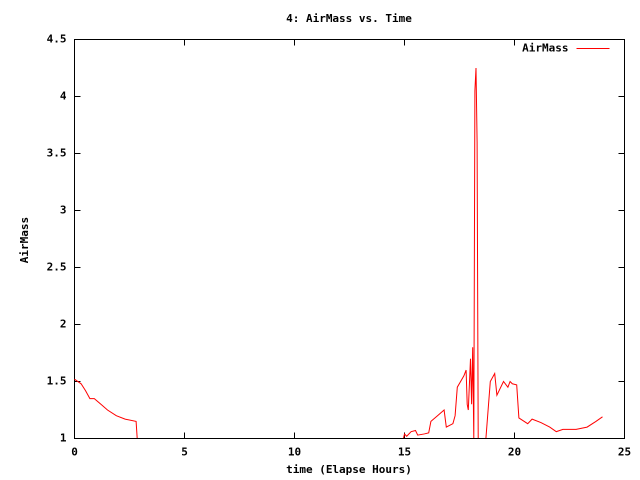 The width and height of the screenshot is (640, 480). Describe the element at coordinates (63, 324) in the screenshot. I see `y-tick-label: 2` at that location.